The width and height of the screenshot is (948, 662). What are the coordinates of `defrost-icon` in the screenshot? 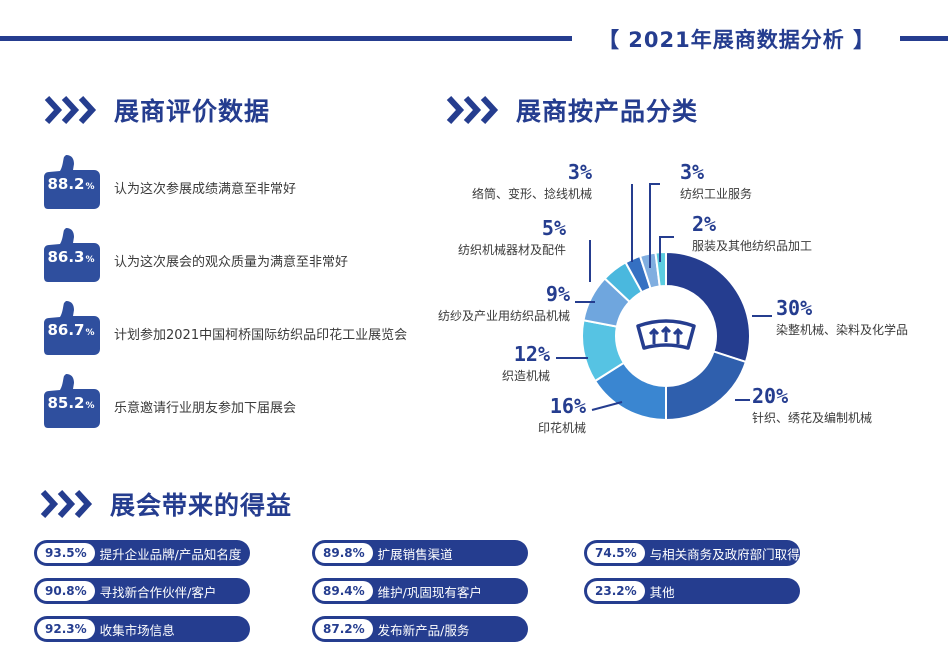 It's located at (666, 336).